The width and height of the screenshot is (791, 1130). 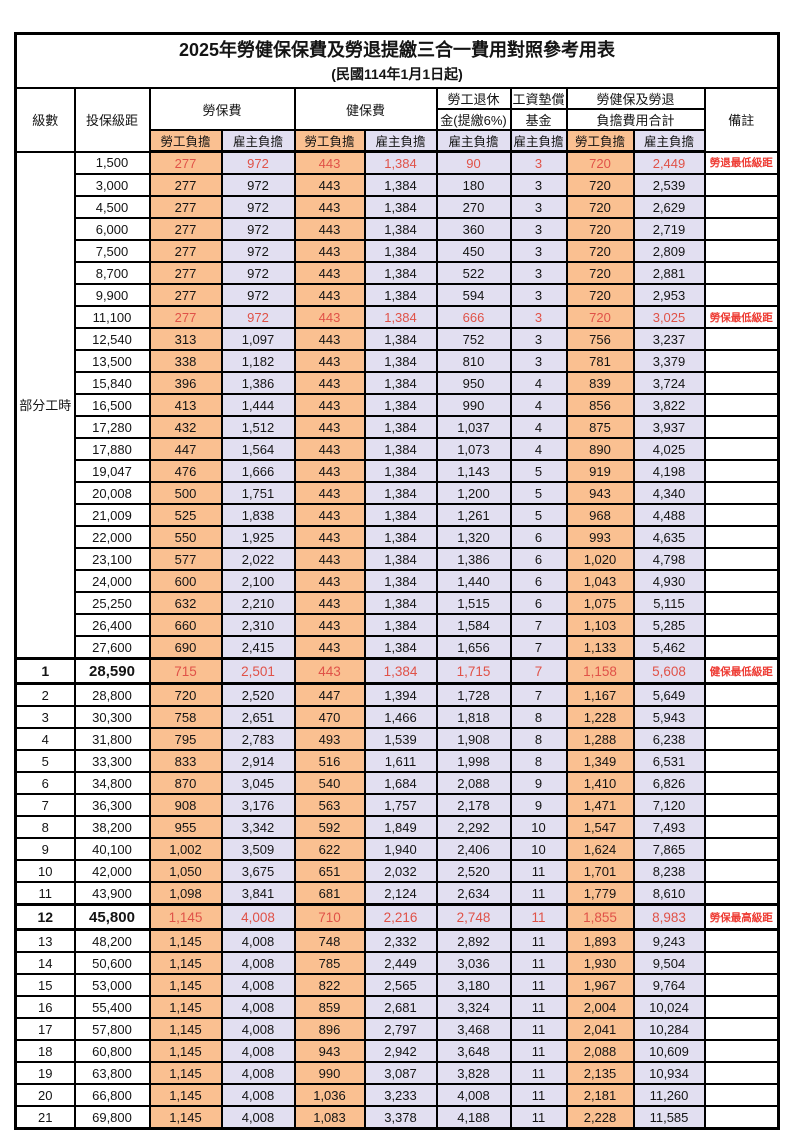 I want to click on cell-level: 16, so click(x=45, y=1007).